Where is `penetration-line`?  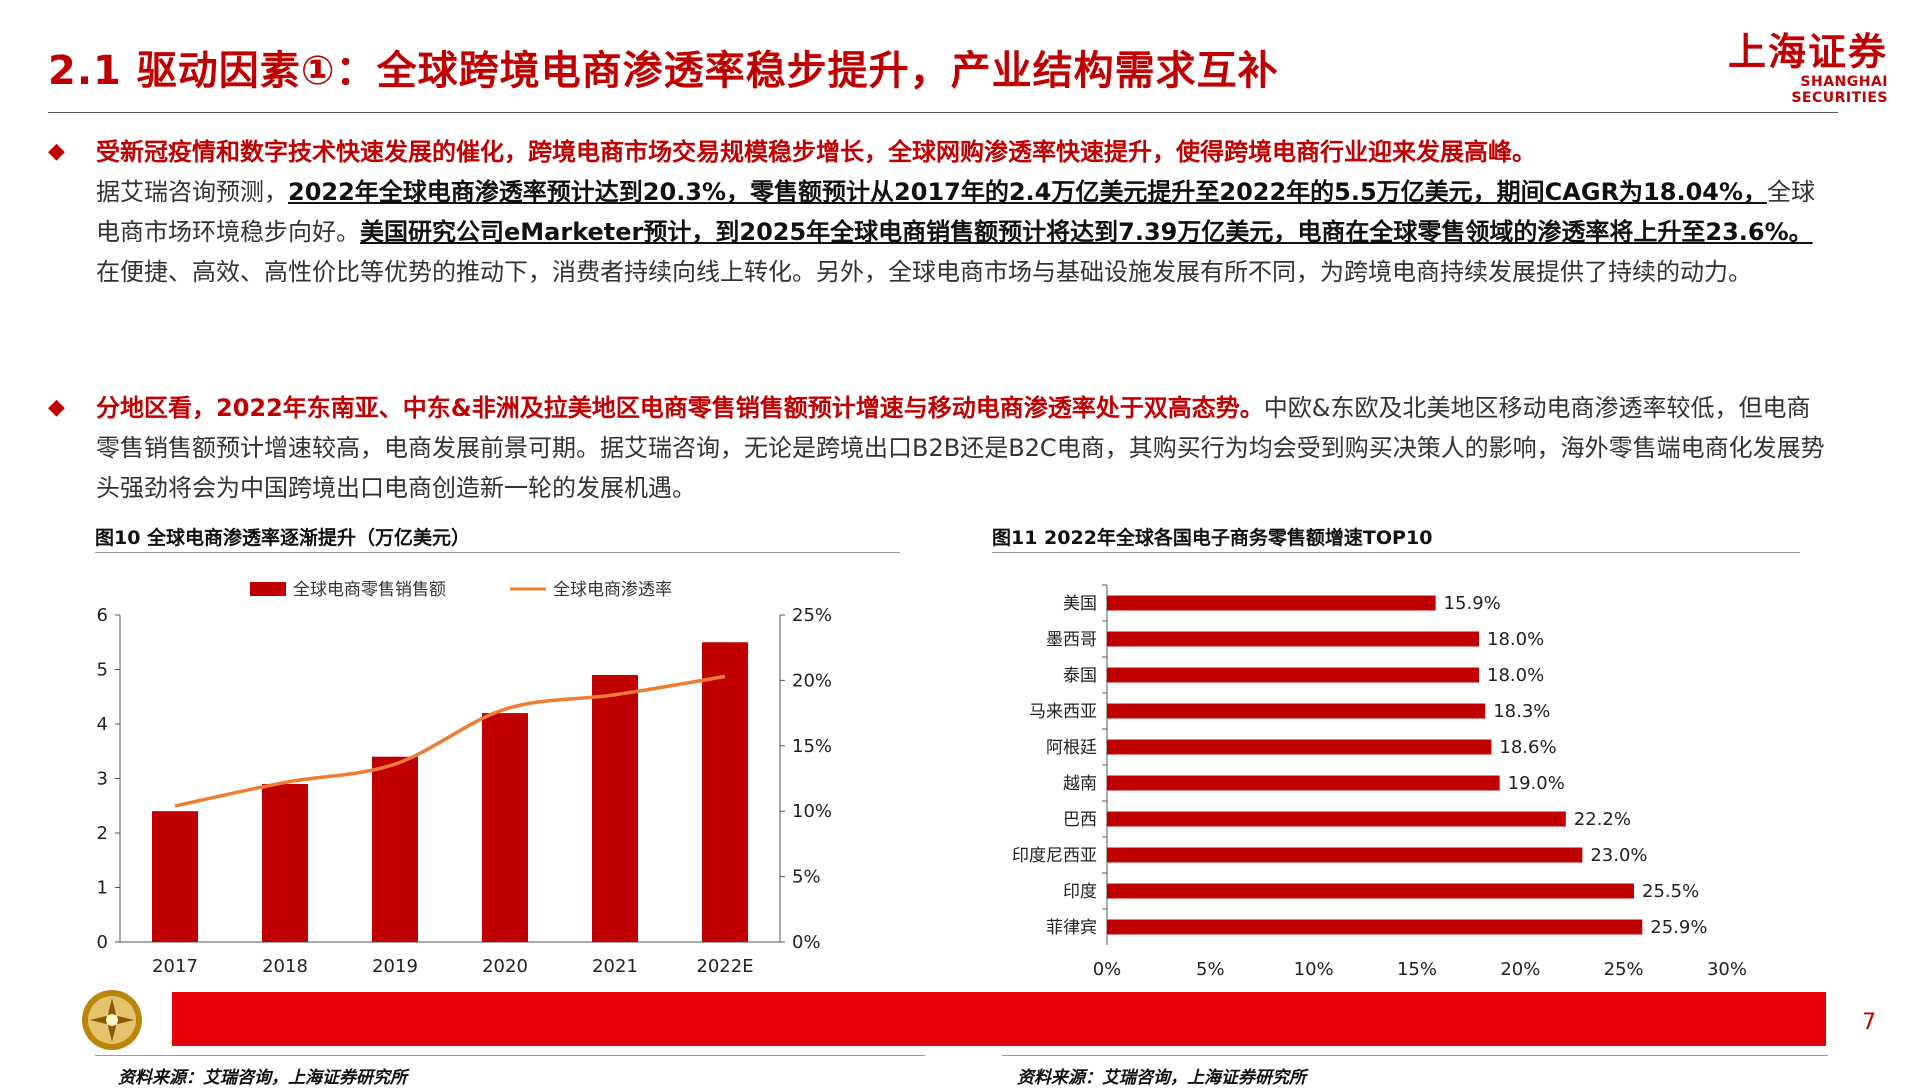 penetration-line is located at coordinates (450, 741).